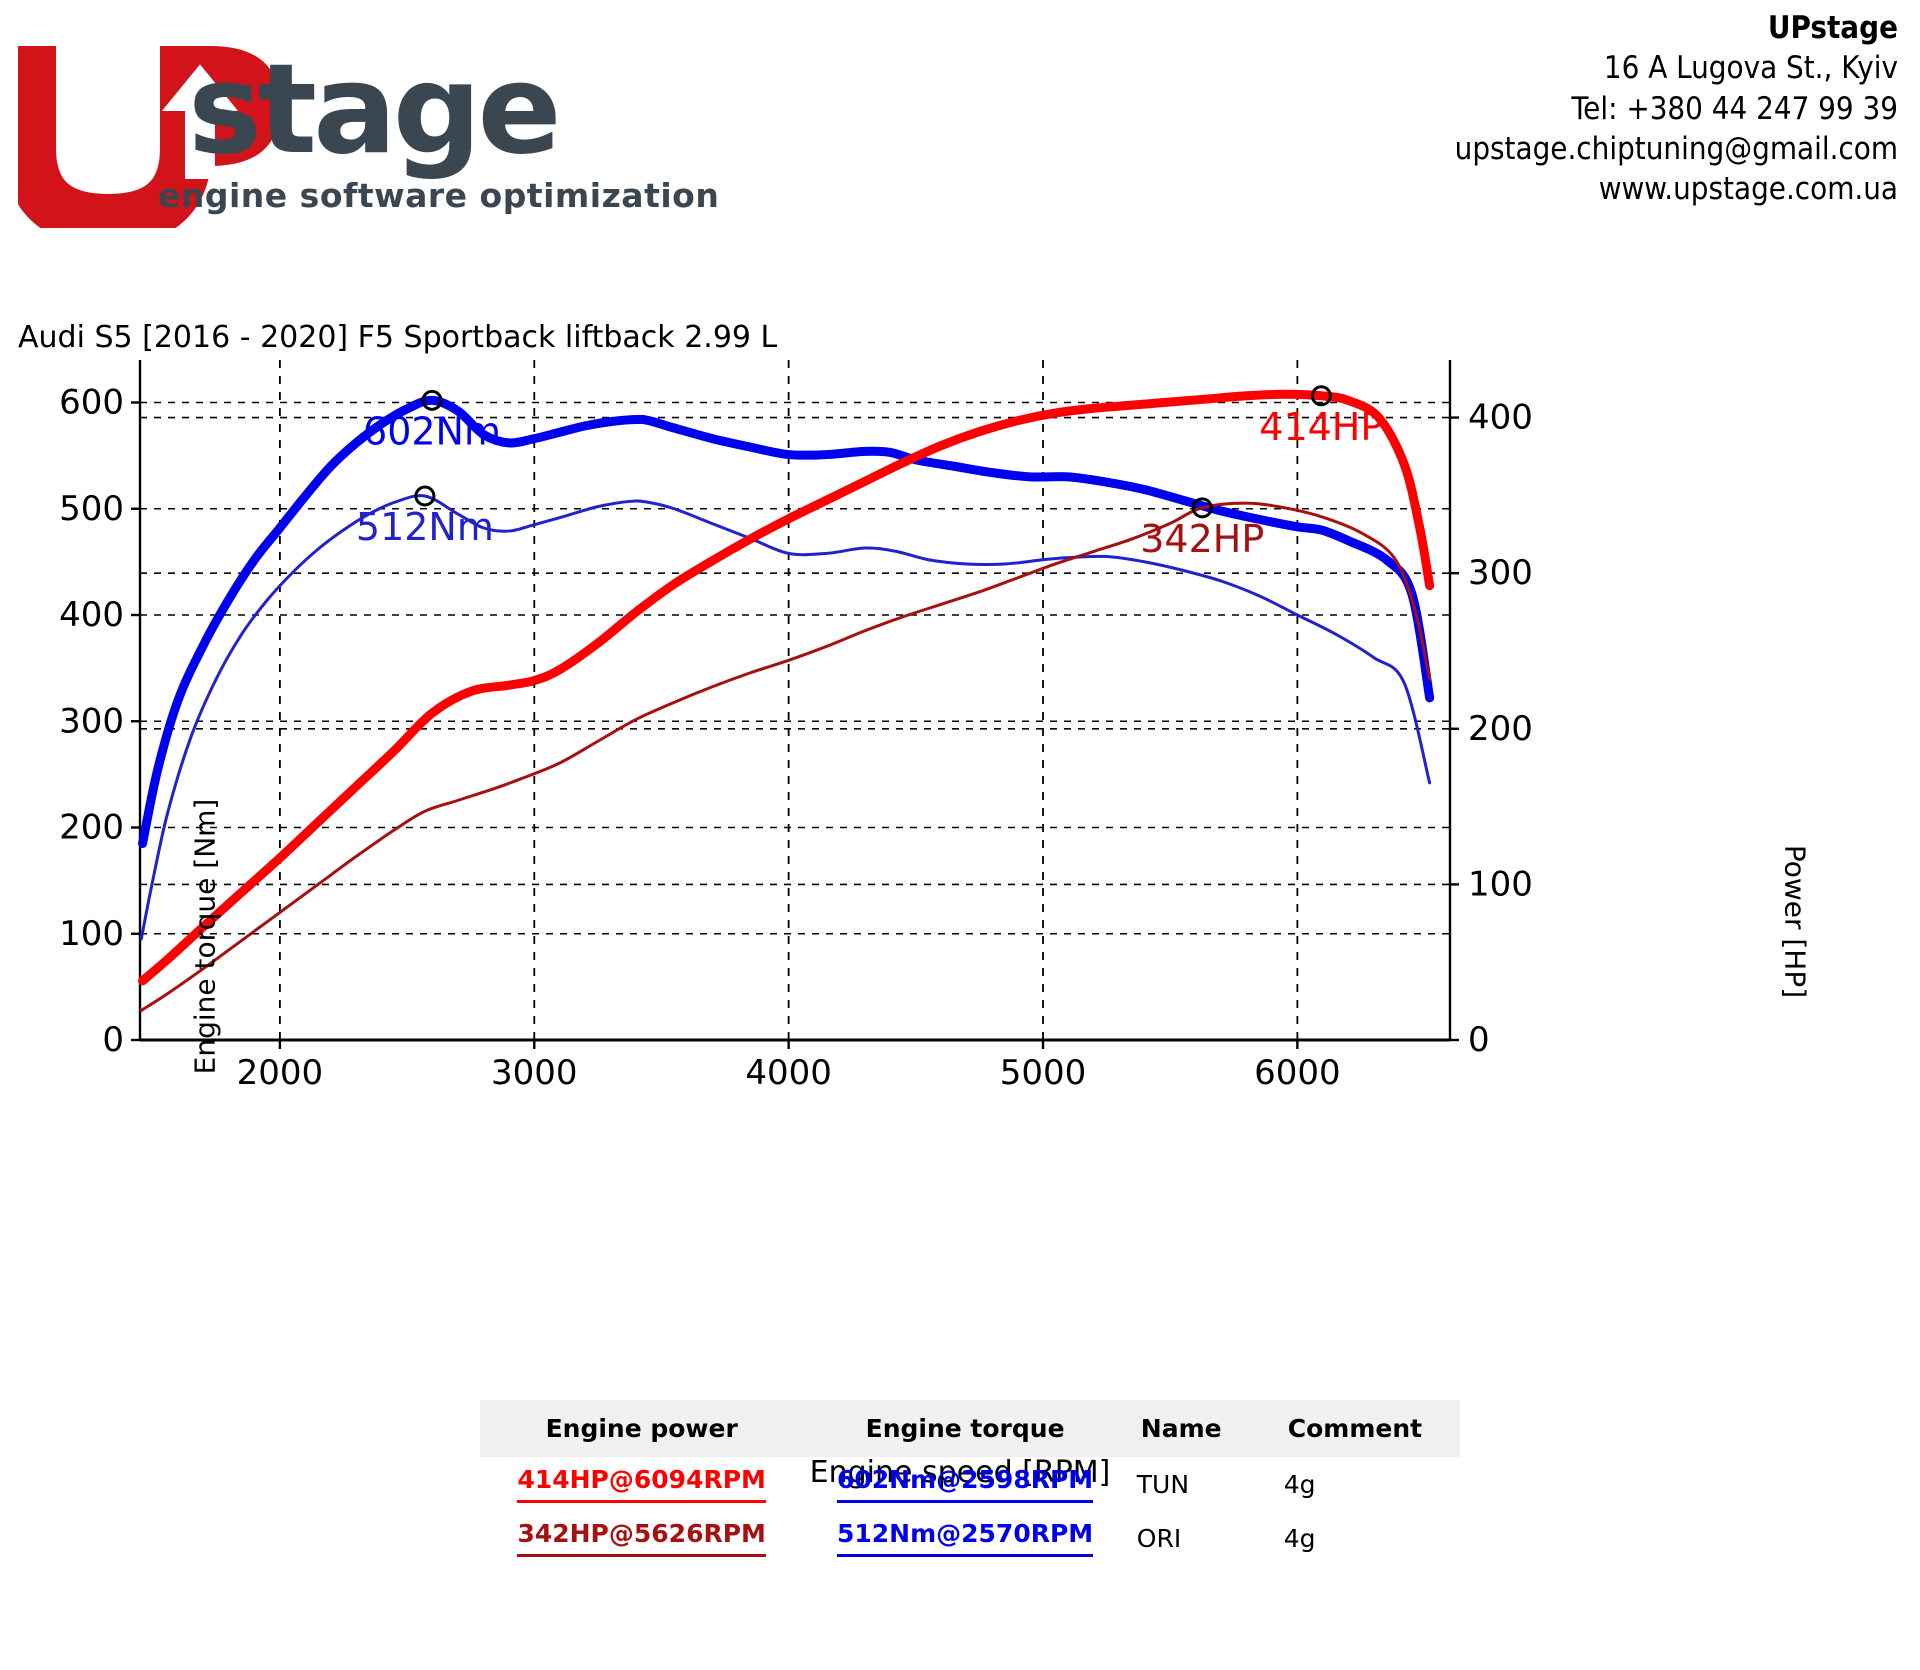 The image size is (1920, 1670). Describe the element at coordinates (1366, 1428) in the screenshot. I see `col-comment: Comment` at that location.